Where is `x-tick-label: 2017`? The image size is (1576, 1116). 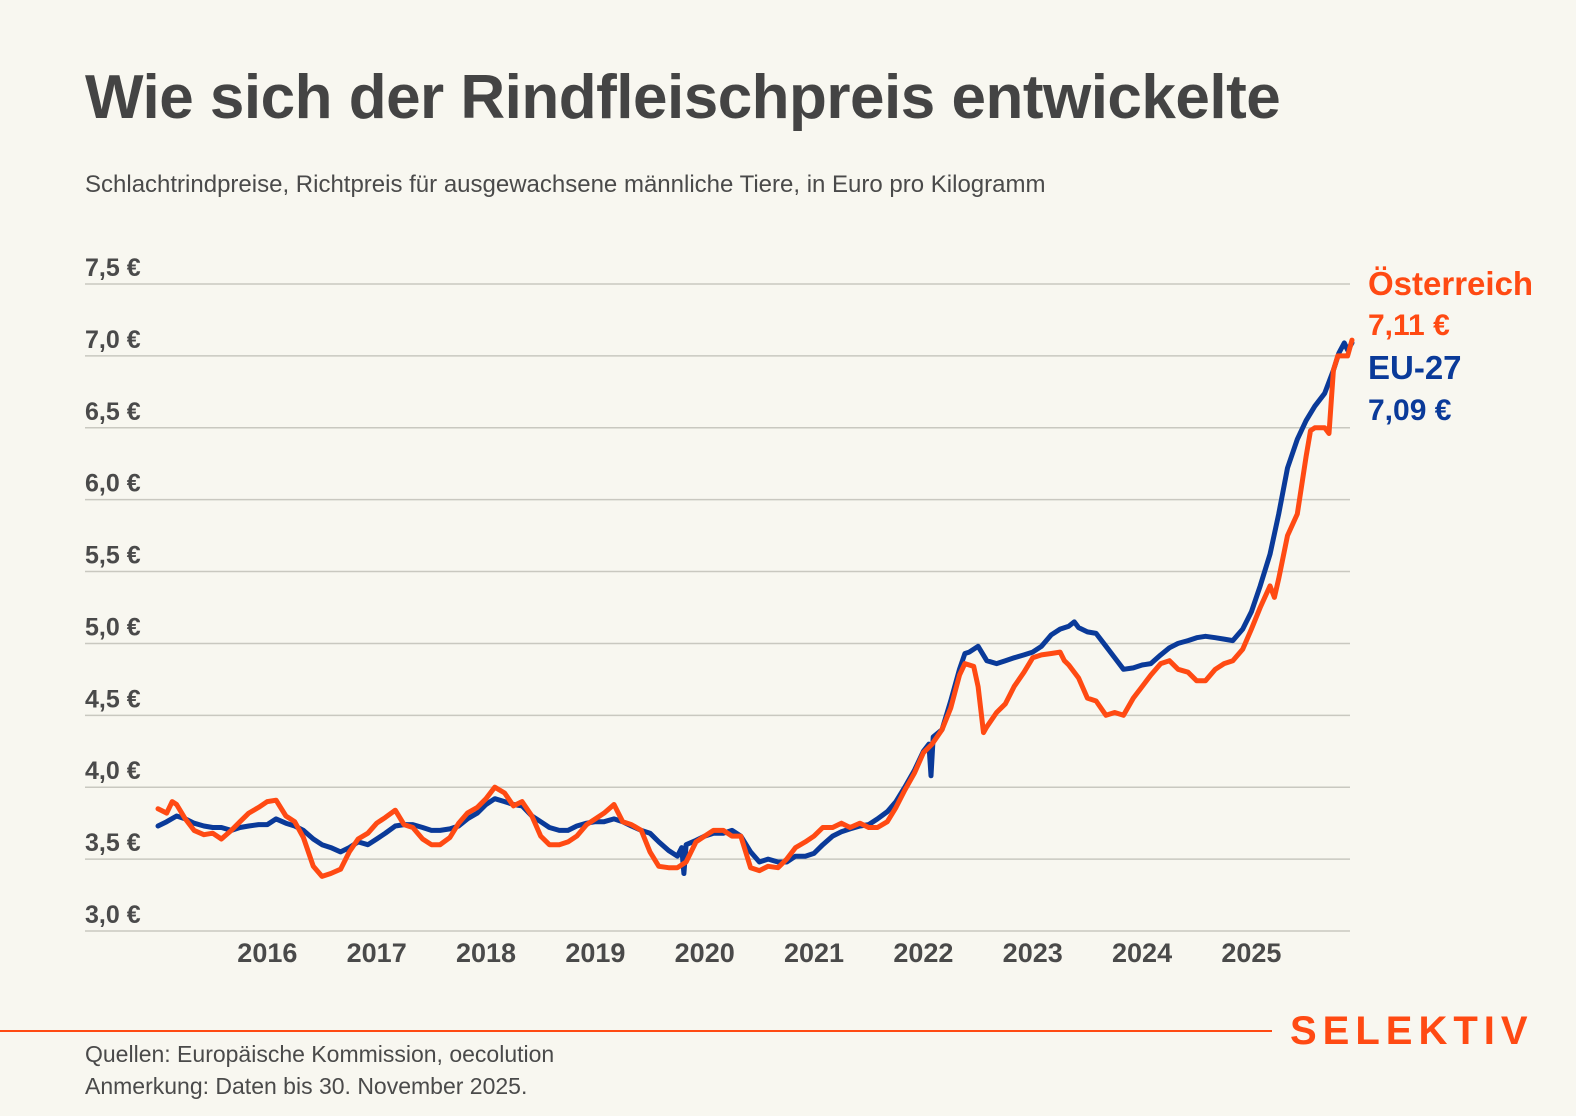
x-tick-label: 2017 is located at coordinates (377, 953).